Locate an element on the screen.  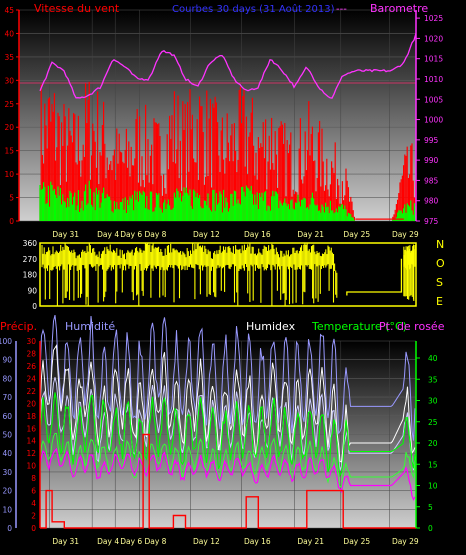
temperature-title: Temperature (°C) is located at coordinates (359, 326).